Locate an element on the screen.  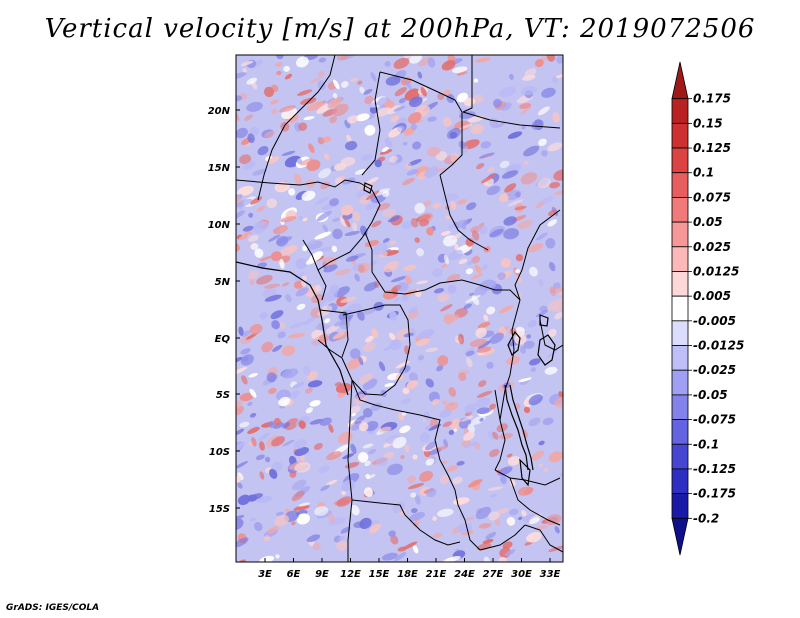
lon-tick-label: 12E is located at coordinates (350, 574).